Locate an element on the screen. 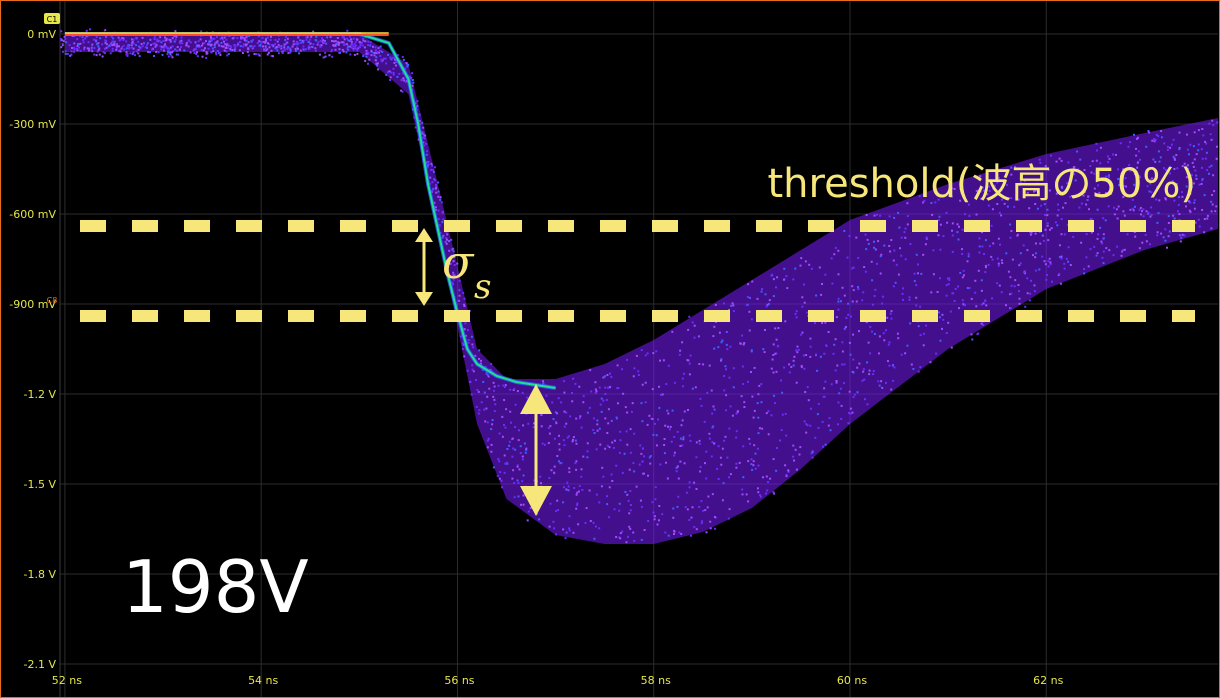  y-tick-label: -1.5 V is located at coordinates (40, 484).